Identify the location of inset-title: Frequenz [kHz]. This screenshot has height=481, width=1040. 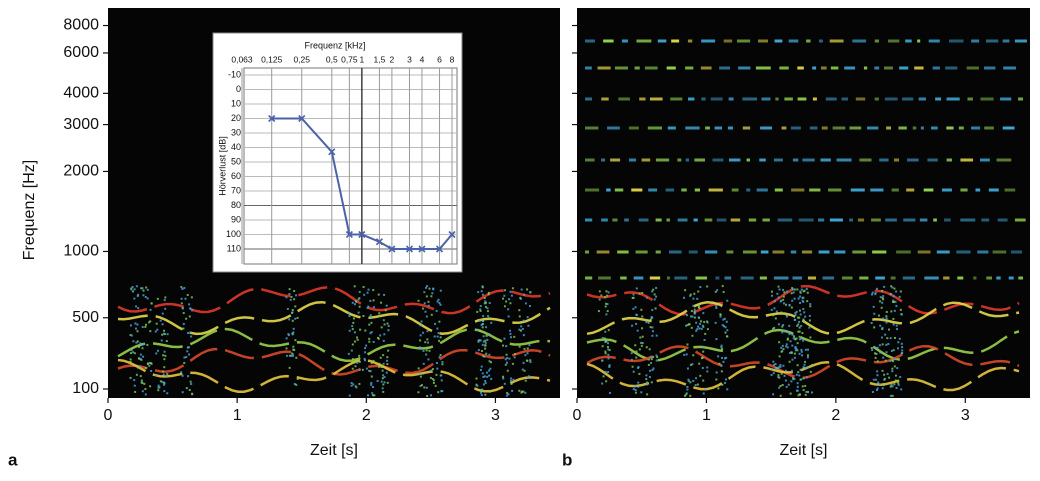
(334, 45).